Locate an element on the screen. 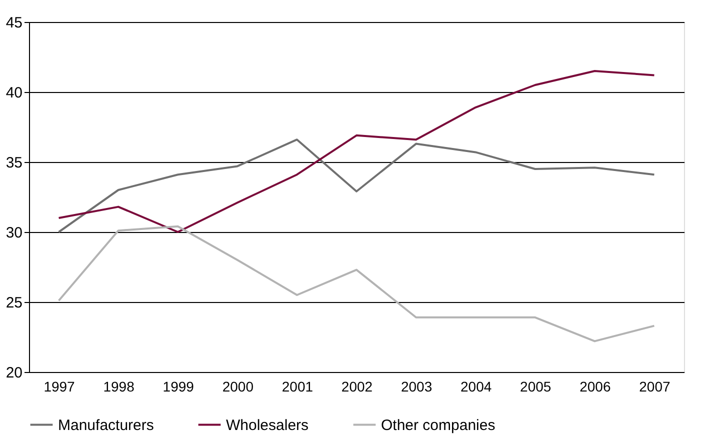 This screenshot has height=446, width=721. y-tick-label: 35 is located at coordinates (14, 163).